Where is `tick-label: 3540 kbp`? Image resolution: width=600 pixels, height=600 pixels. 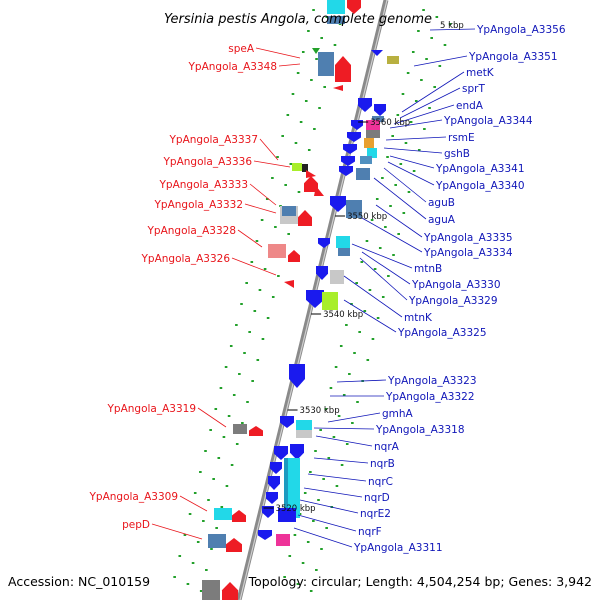 tick-label: 3540 kbp is located at coordinates (343, 315).